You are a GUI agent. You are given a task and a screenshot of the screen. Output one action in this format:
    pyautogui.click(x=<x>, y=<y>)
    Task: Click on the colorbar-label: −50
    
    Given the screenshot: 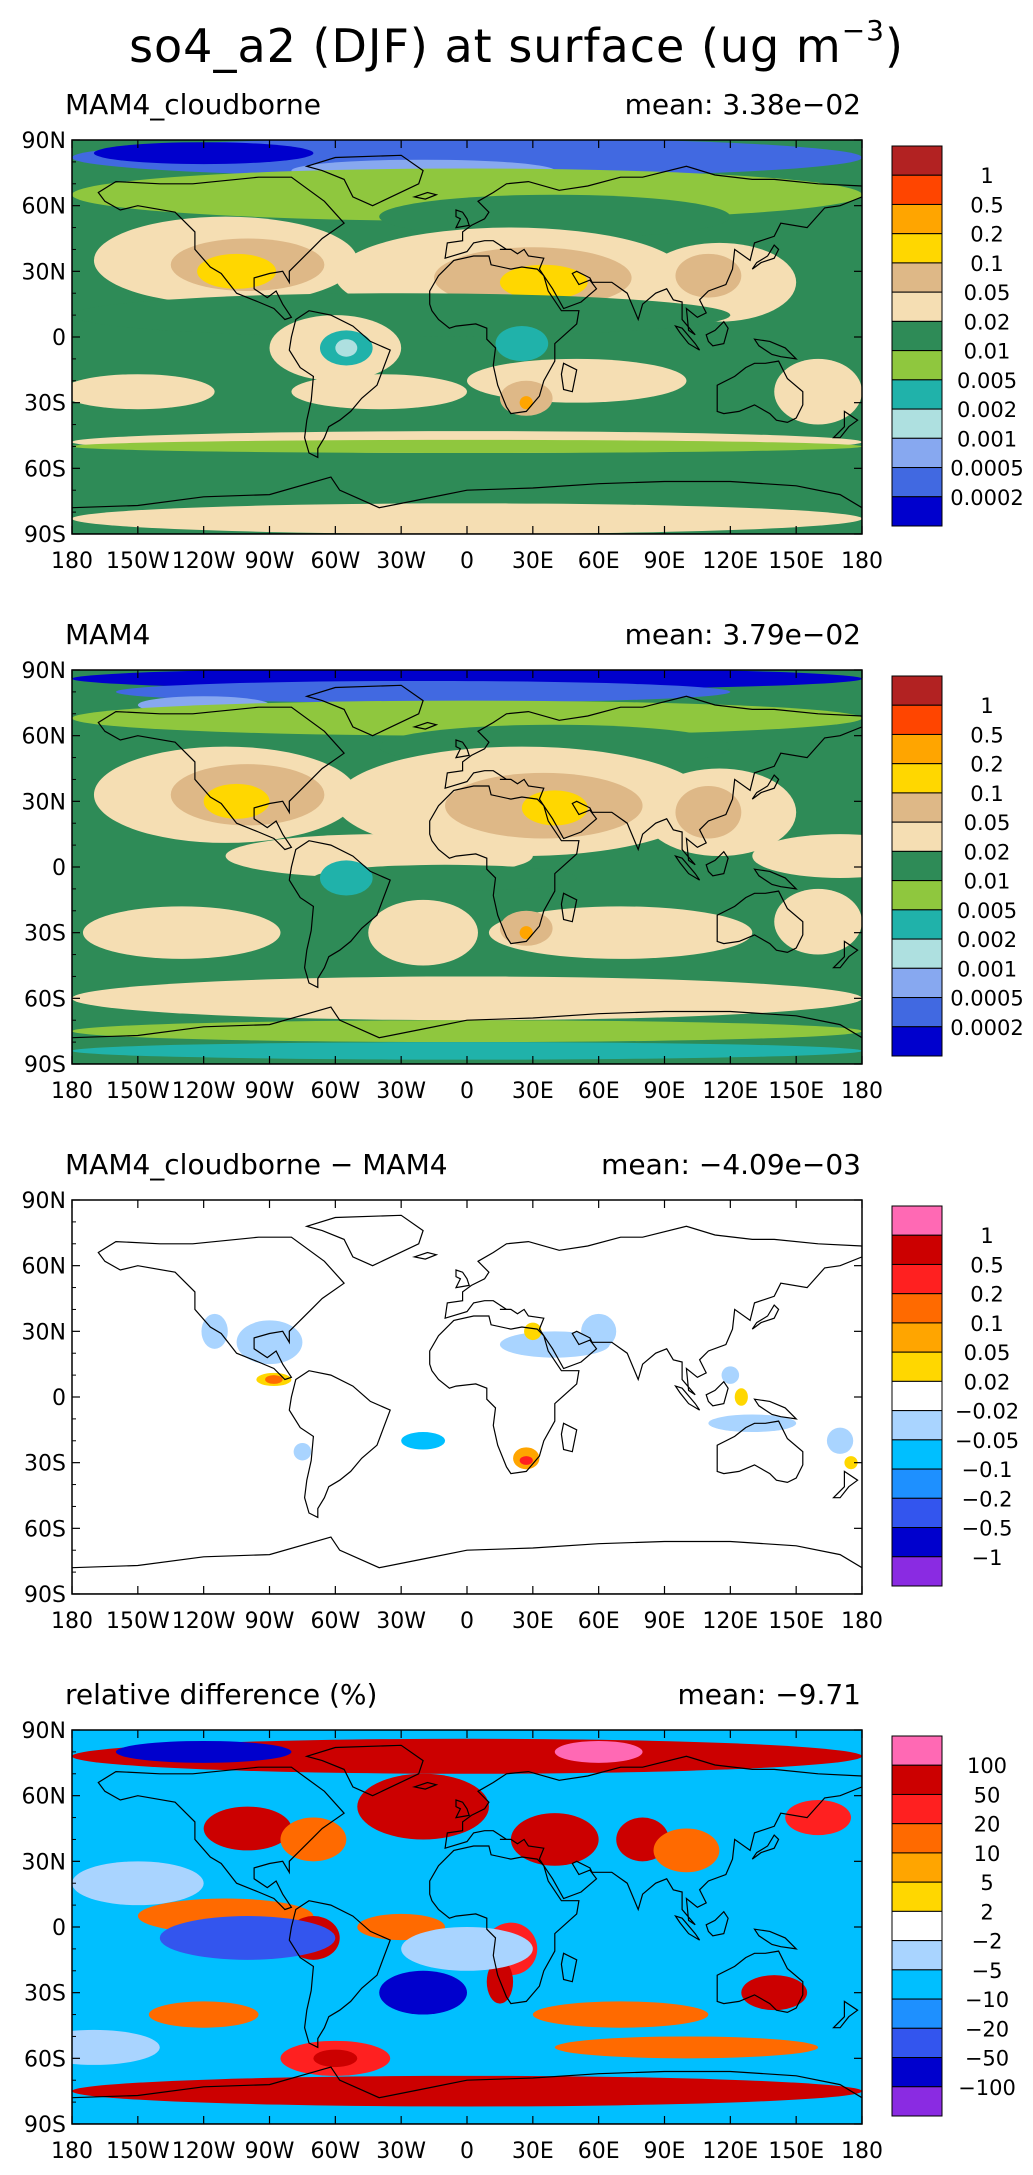 What is the action you would take?
    pyautogui.click(x=987, y=2059)
    